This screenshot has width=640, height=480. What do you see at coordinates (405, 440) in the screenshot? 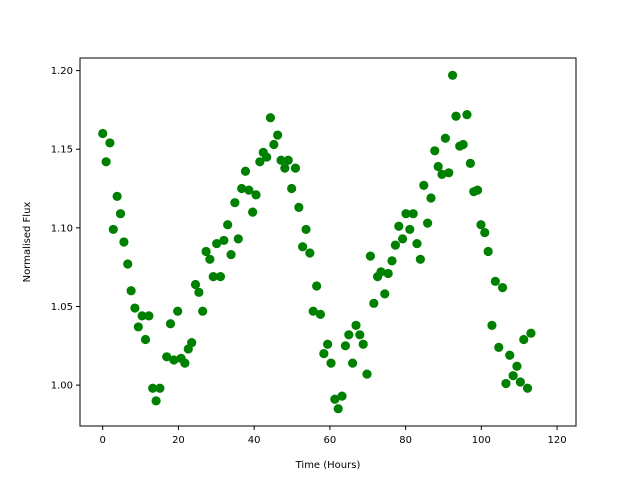
I see `x-tick-label: 80` at bounding box center [405, 440].